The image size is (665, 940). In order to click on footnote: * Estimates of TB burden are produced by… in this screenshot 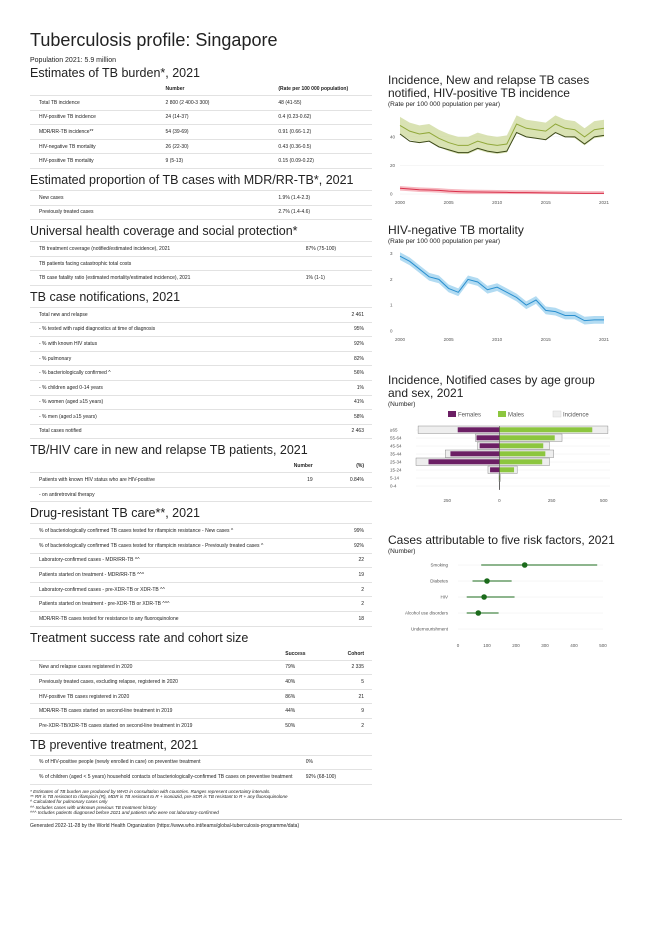, I will do `click(150, 791)`.